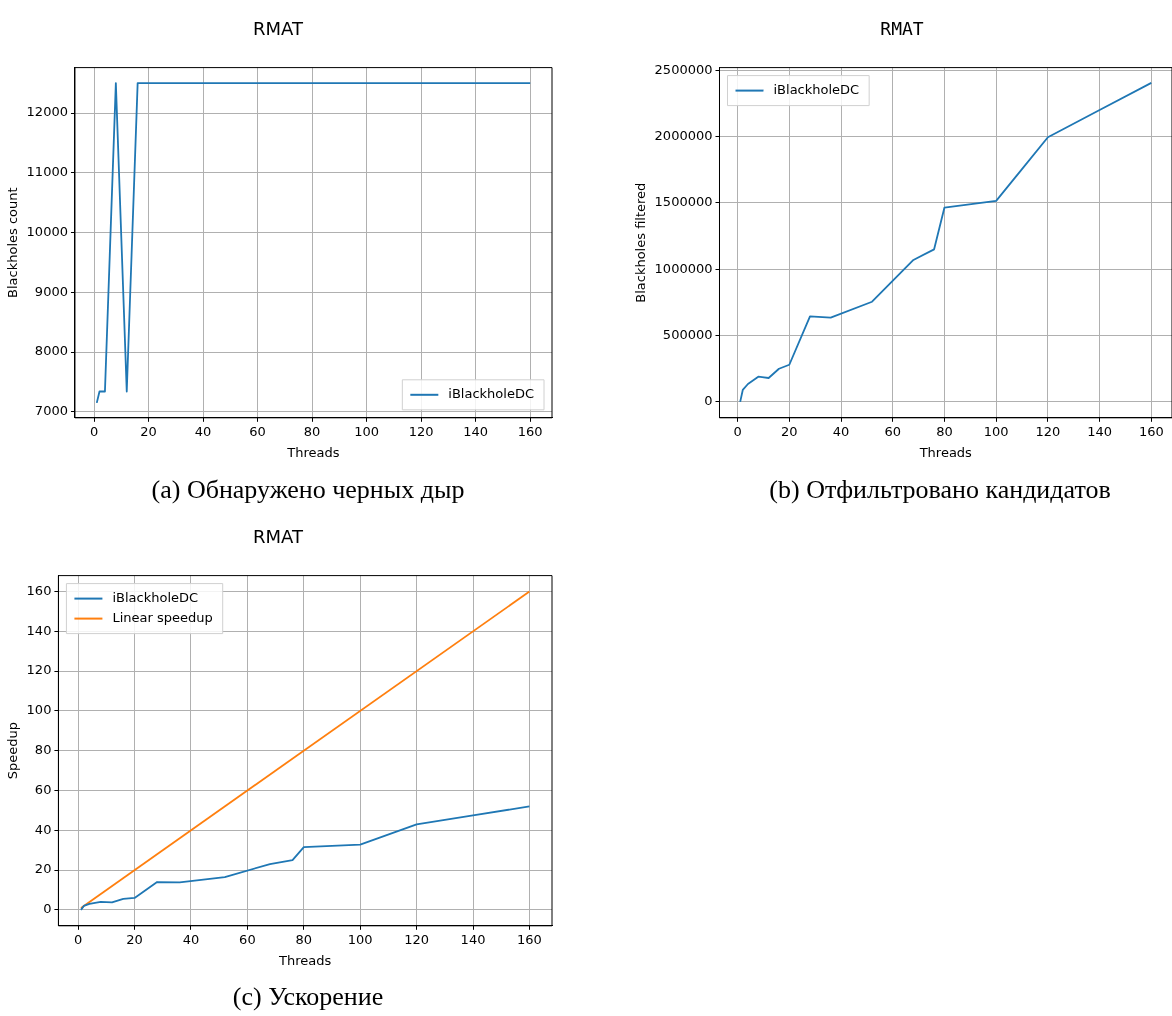 The image size is (1172, 1016). I want to click on y-tick-label: 12000, so click(47, 112).